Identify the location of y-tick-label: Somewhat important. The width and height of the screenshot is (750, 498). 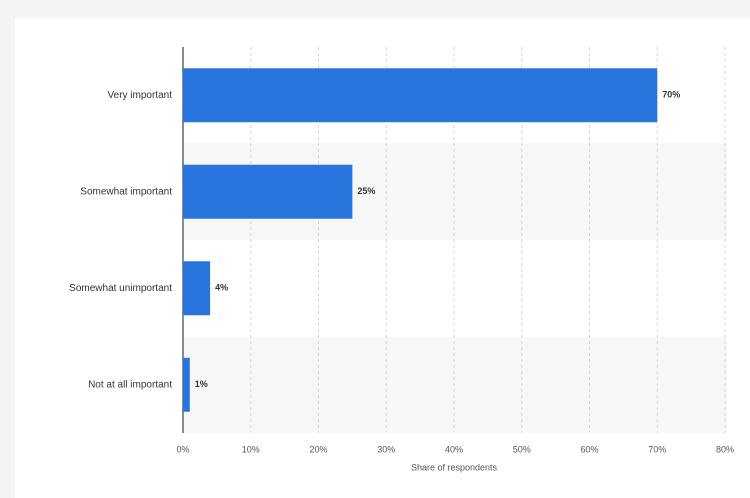
(126, 191).